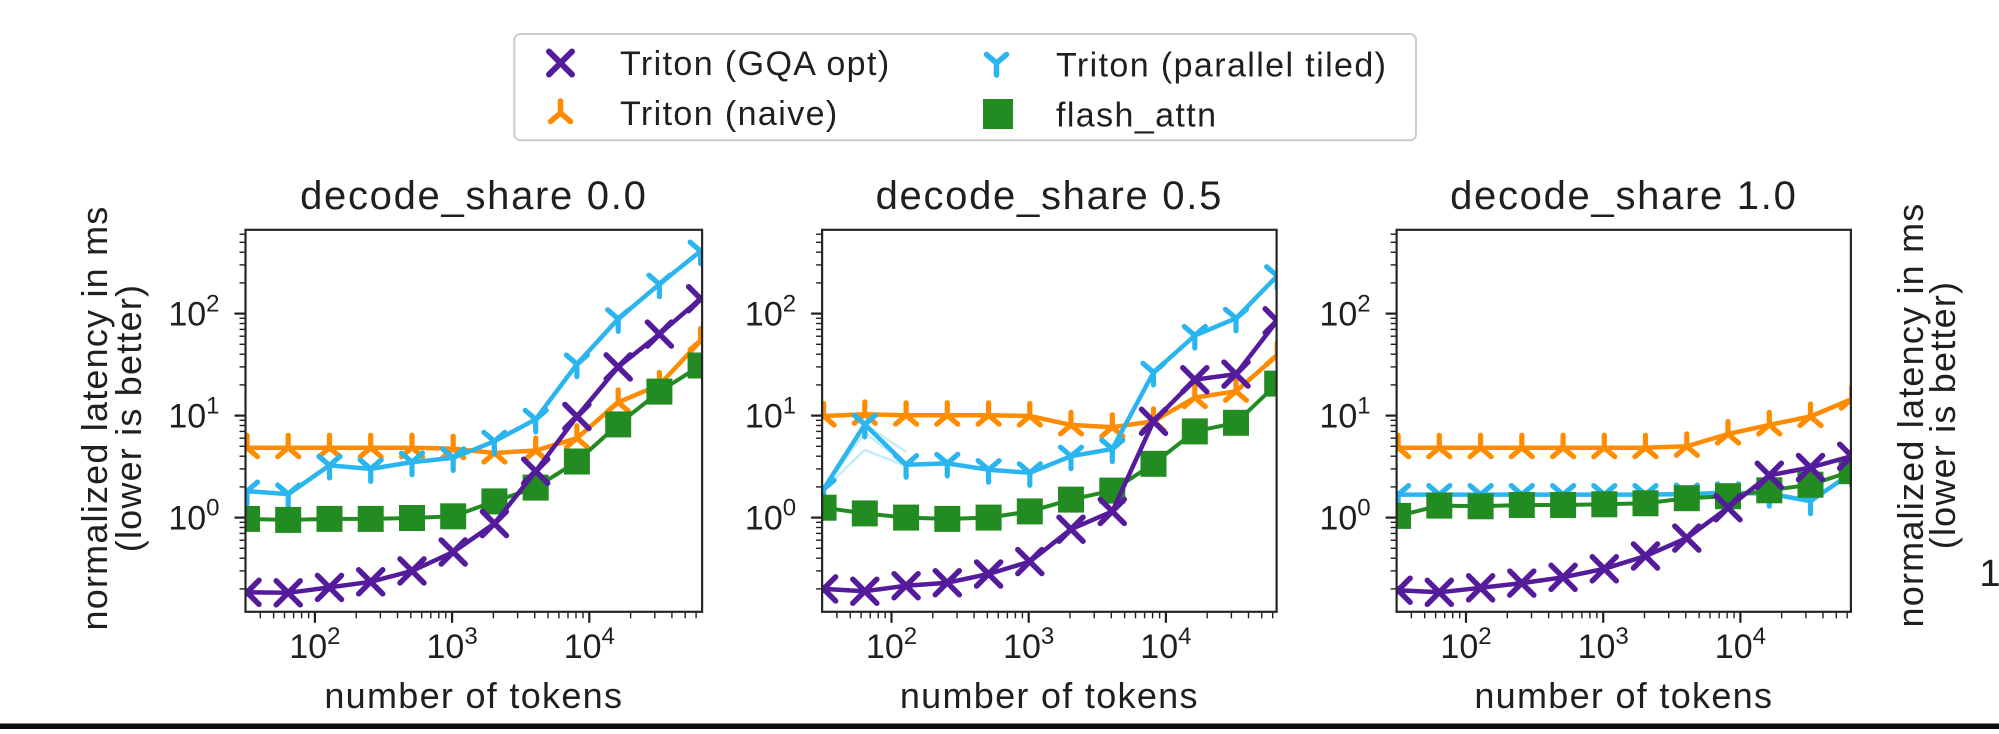  I want to click on svg-text: flash_attn, so click(1136, 116).